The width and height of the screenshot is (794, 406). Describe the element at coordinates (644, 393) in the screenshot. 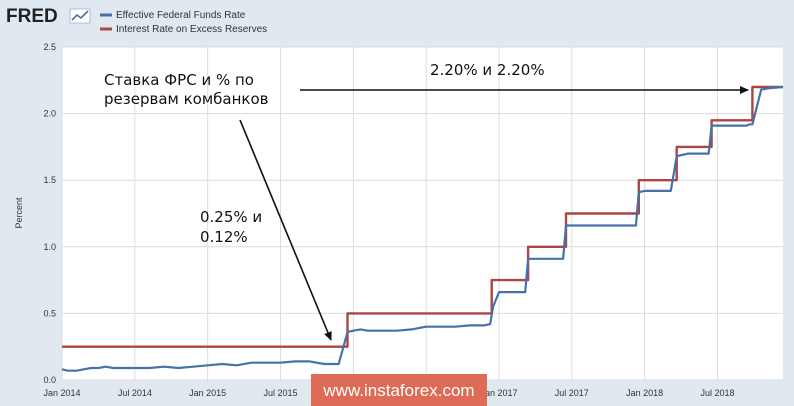

I see `x-tick-label: Jan 2018` at that location.